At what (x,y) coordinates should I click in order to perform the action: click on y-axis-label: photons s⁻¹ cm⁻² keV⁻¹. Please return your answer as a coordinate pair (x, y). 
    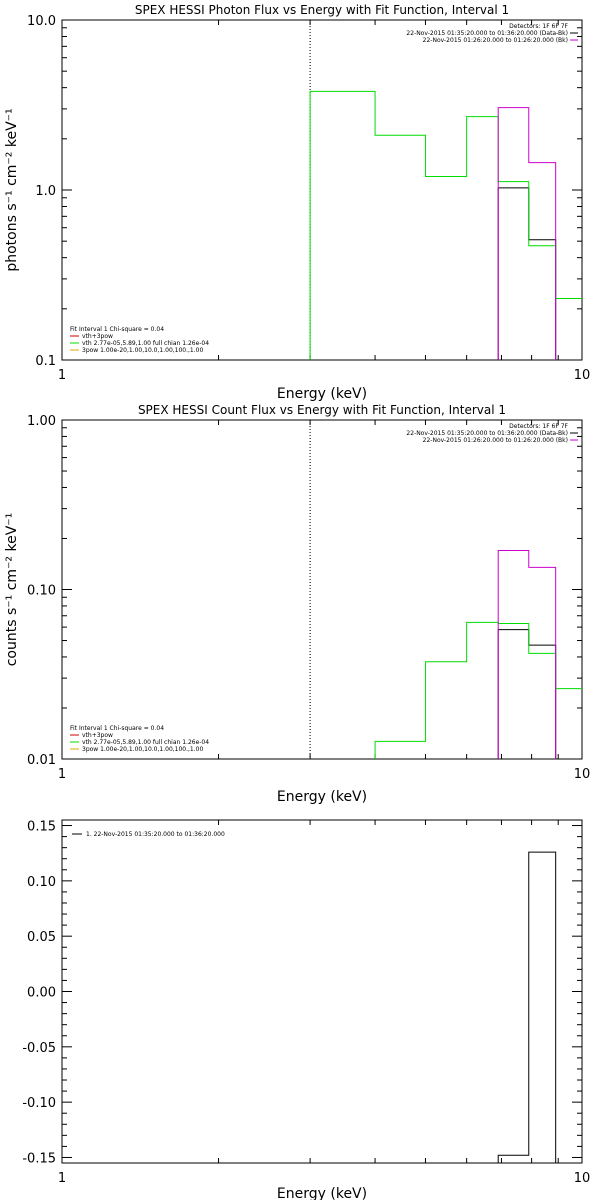
    Looking at the image, I should click on (12, 189).